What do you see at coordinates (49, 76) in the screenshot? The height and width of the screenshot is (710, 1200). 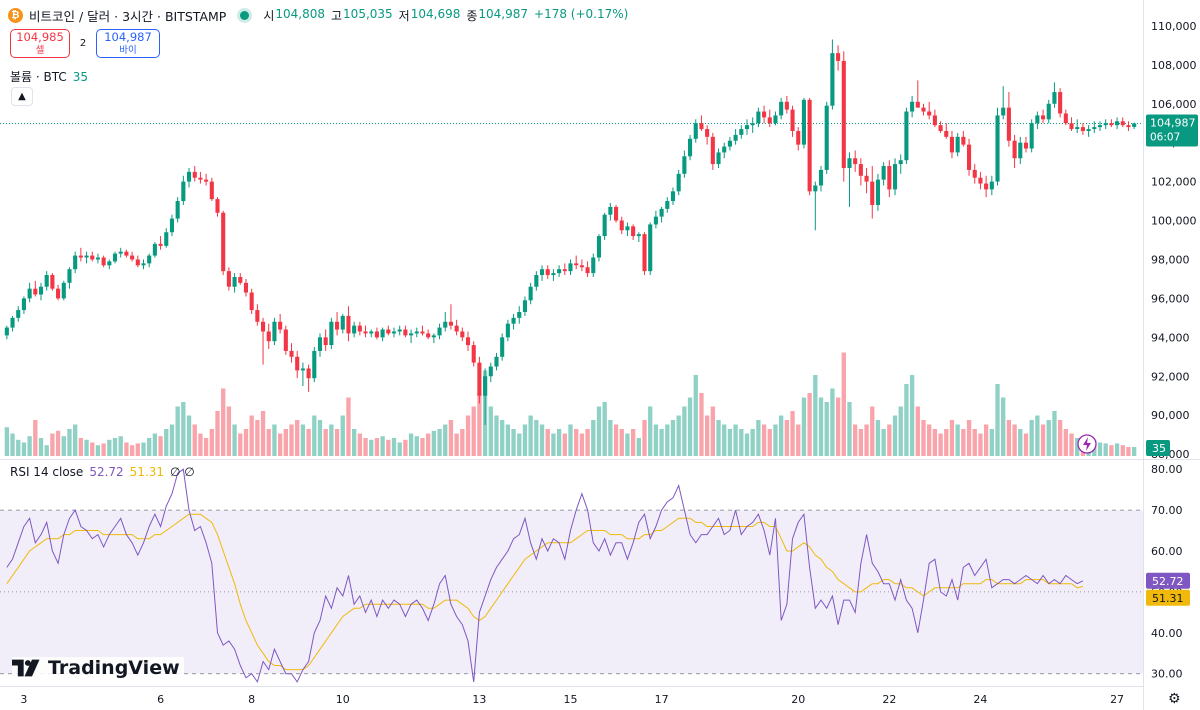 I see `volume-legend: 볼륨 · BTC 35` at bounding box center [49, 76].